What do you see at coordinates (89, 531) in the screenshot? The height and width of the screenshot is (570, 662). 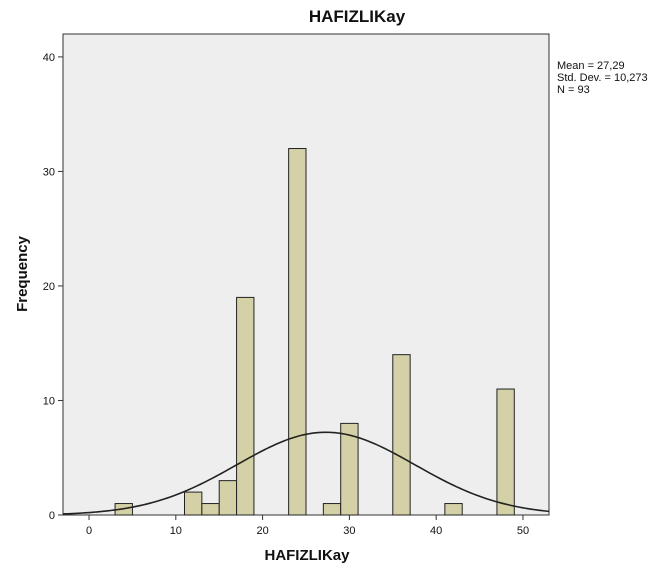 I see `x-tick-label: 0` at bounding box center [89, 531].